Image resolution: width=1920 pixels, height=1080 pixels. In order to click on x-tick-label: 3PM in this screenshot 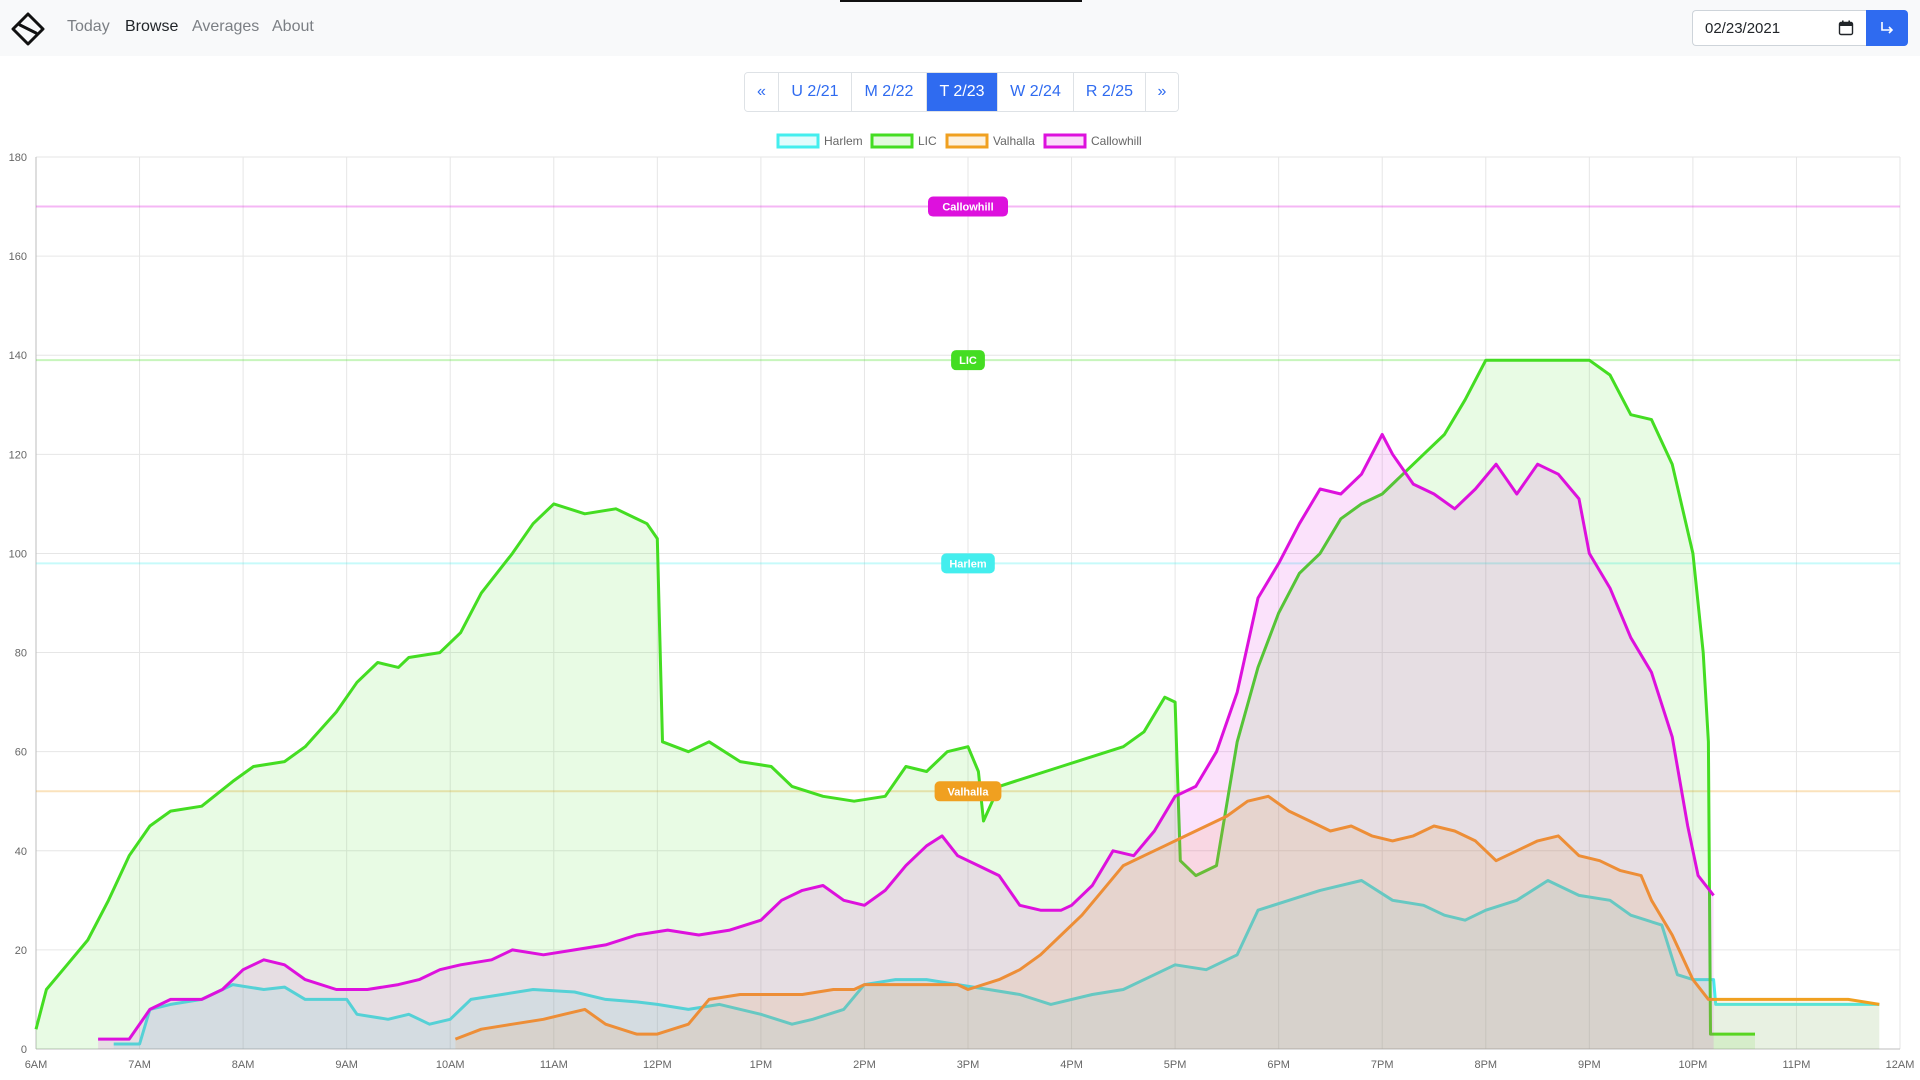, I will do `click(968, 1065)`.